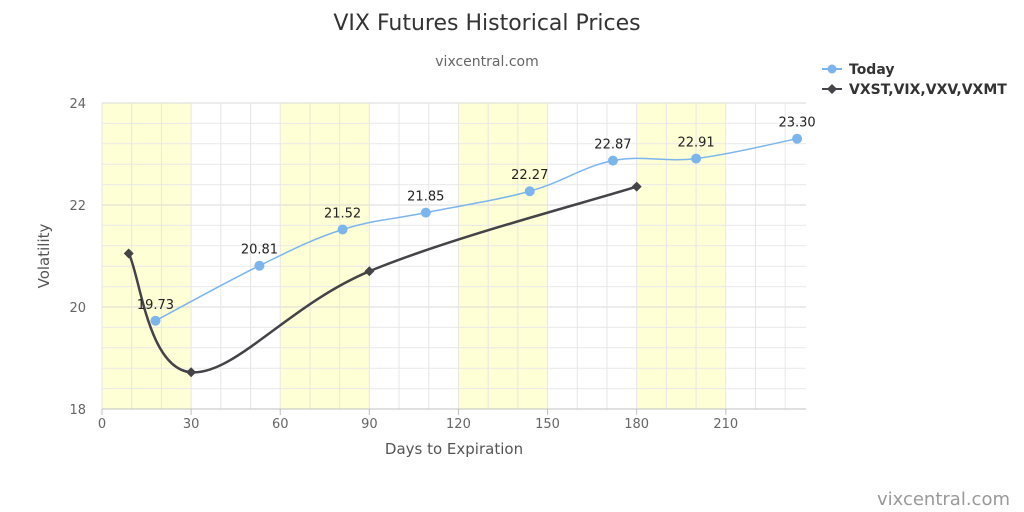 The height and width of the screenshot is (512, 1024). Describe the element at coordinates (914, 80) in the screenshot. I see `legend: Today VXST,VIX,VXV,VXMT` at that location.